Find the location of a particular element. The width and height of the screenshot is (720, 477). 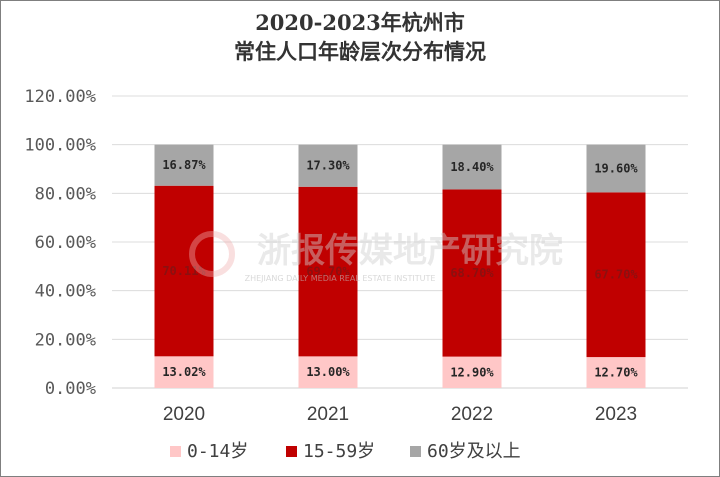

data-label: 68.70% is located at coordinates (472, 273).